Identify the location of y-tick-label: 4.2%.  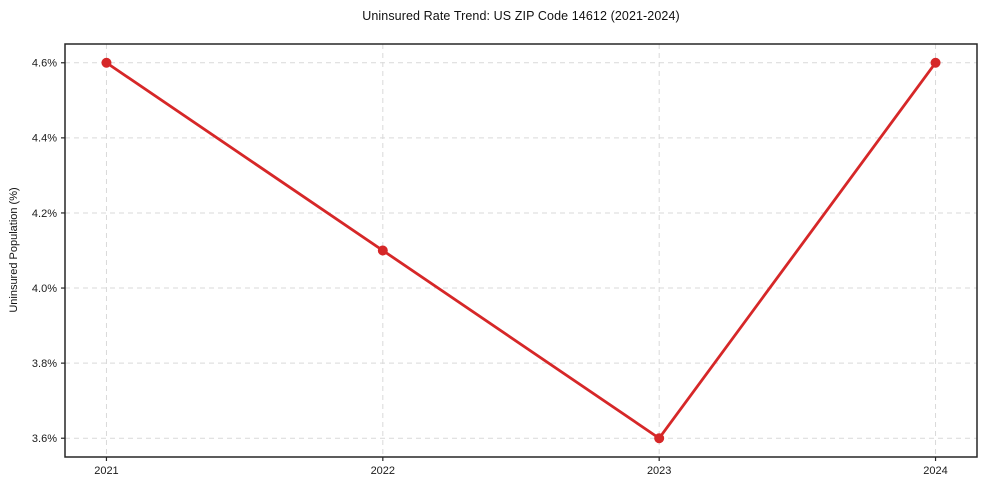
(44, 214).